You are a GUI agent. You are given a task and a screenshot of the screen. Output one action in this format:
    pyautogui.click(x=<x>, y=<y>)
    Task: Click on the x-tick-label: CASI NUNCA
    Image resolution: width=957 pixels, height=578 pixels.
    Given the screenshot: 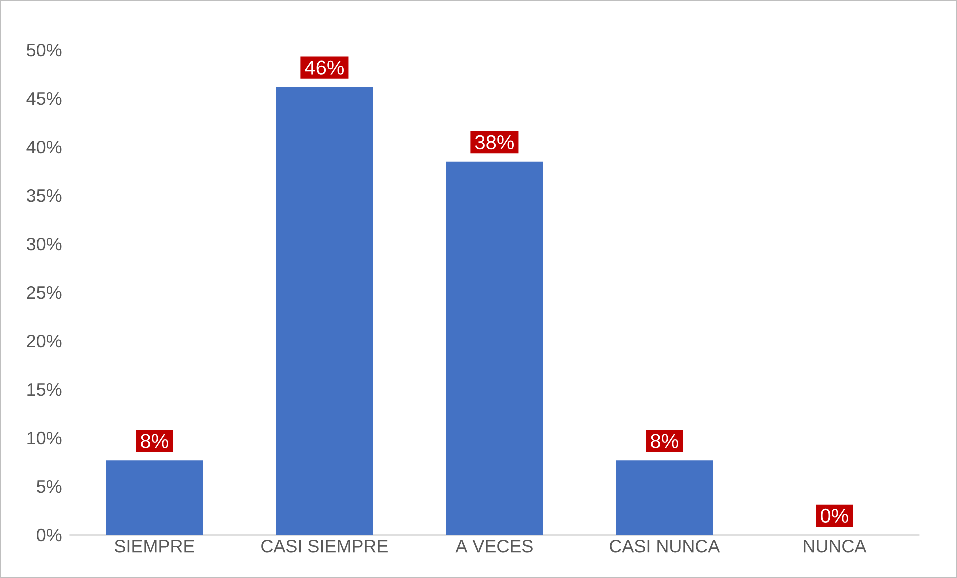 What is the action you would take?
    pyautogui.click(x=665, y=546)
    